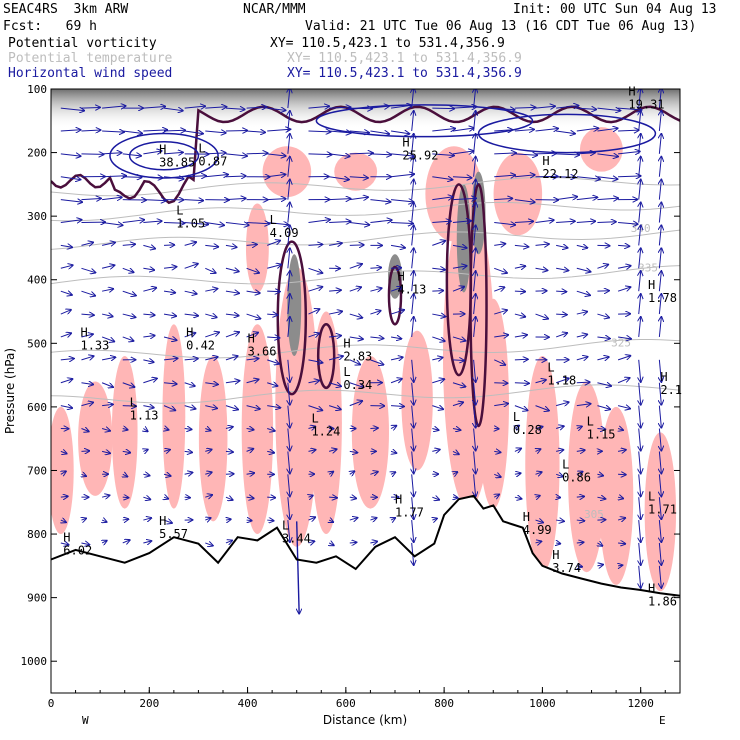 The image size is (740, 740). Describe the element at coordinates (417, 400) in the screenshot. I see `pv-fill-region` at that location.